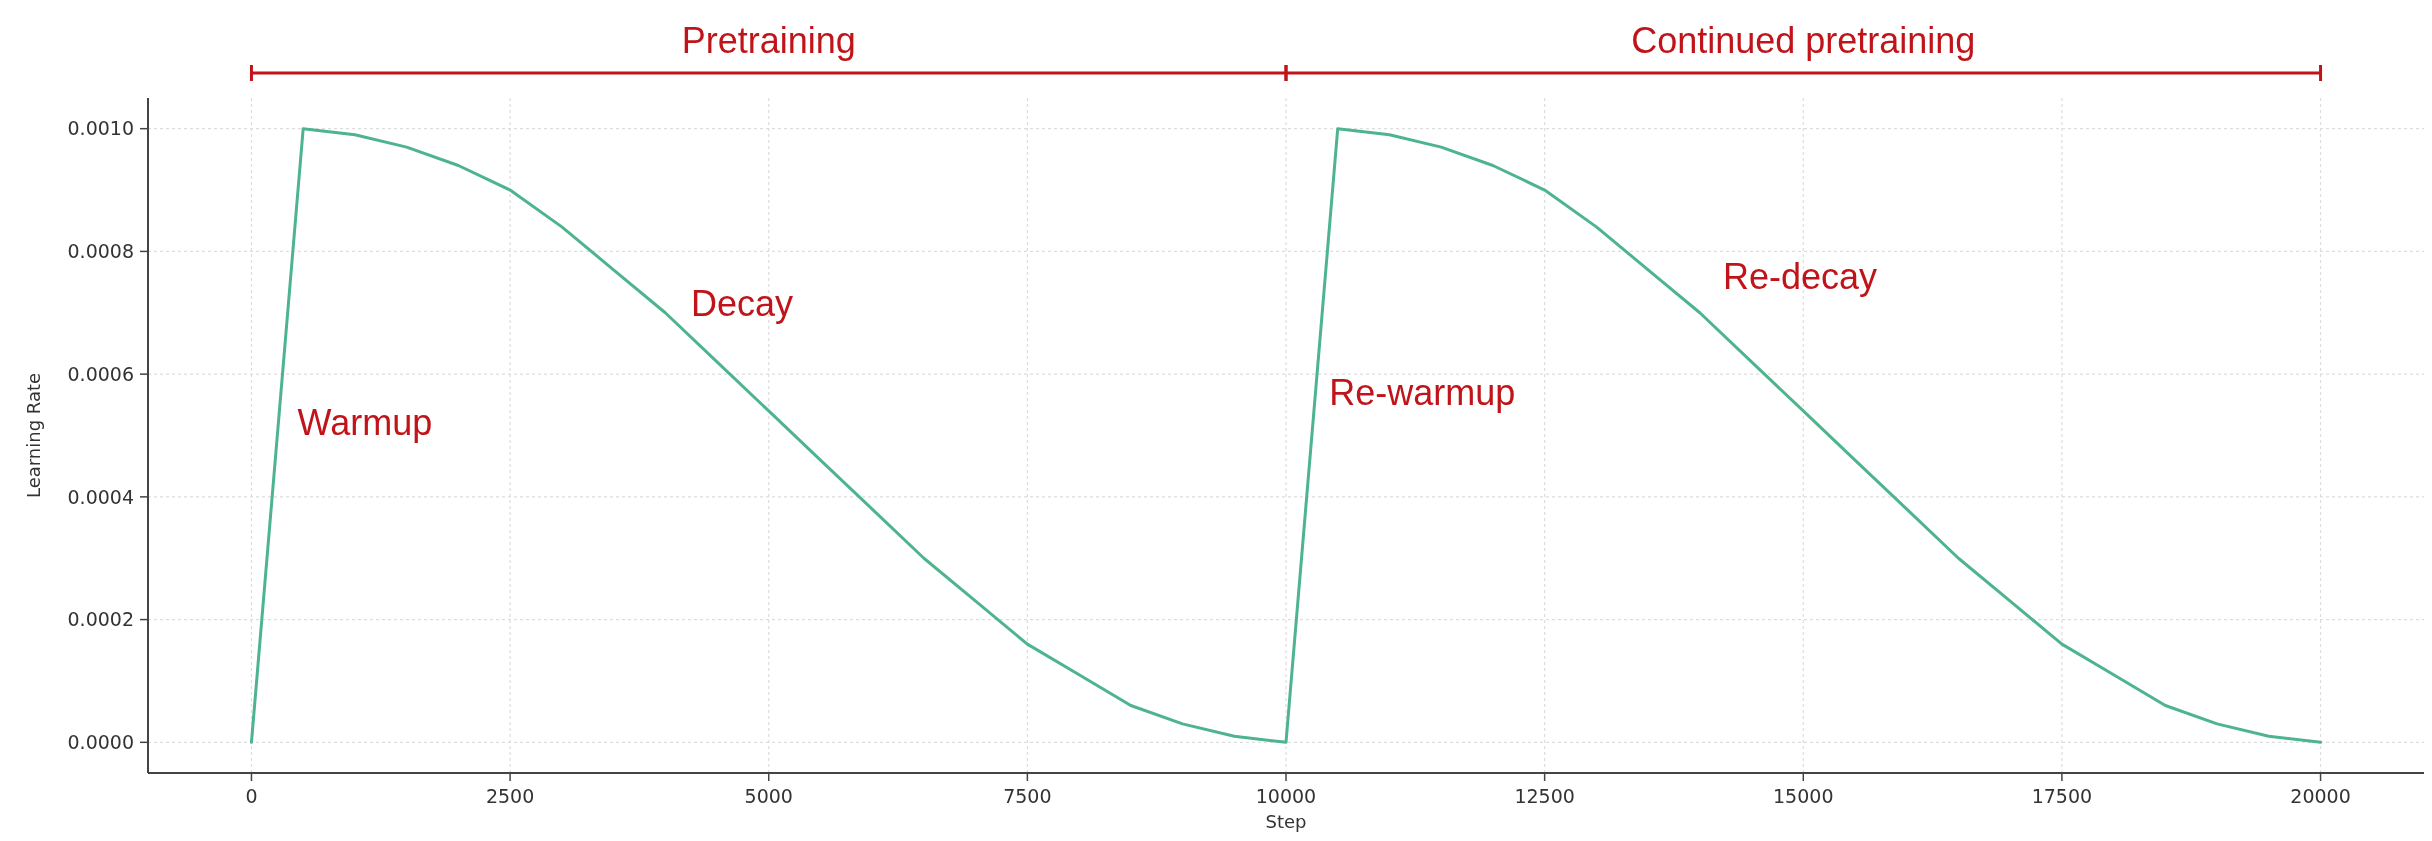 Image resolution: width=2432 pixels, height=841 pixels. Describe the element at coordinates (2320, 796) in the screenshot. I see `x-tick-label: 20000` at that location.